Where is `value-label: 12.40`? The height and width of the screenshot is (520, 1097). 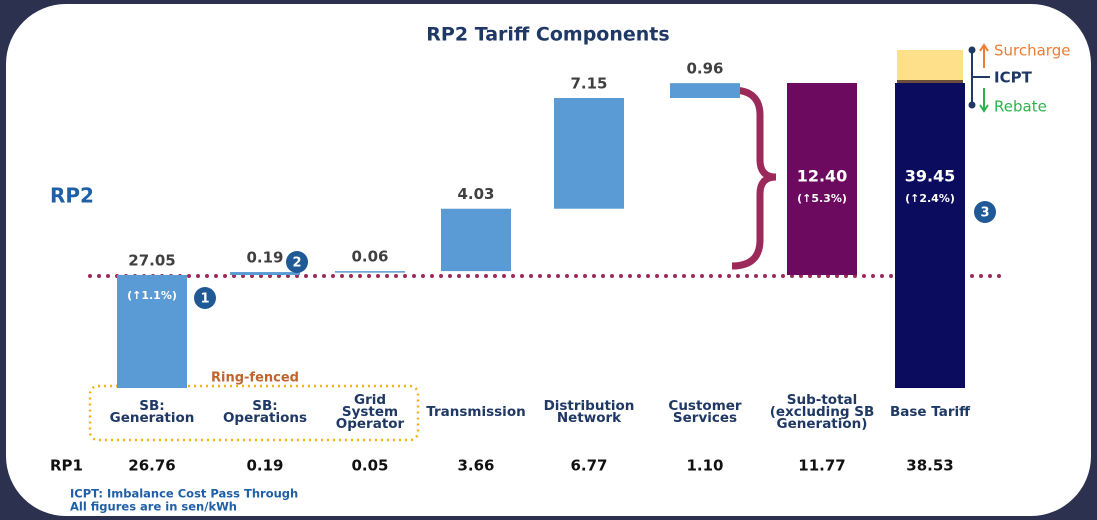 value-label: 12.40 is located at coordinates (822, 176).